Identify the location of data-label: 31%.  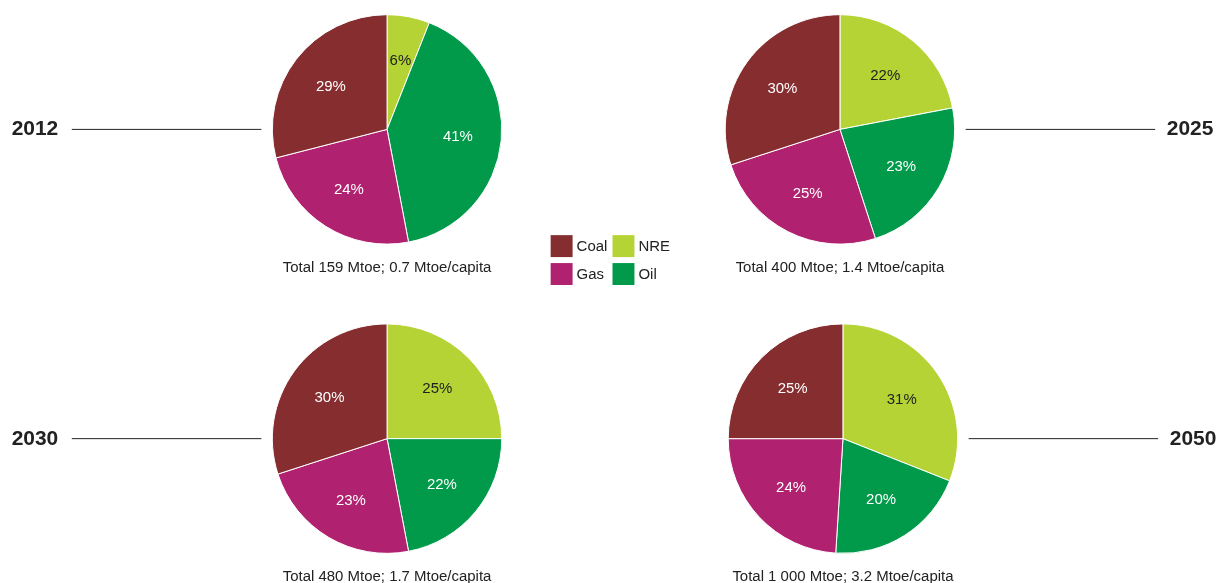
(901, 398).